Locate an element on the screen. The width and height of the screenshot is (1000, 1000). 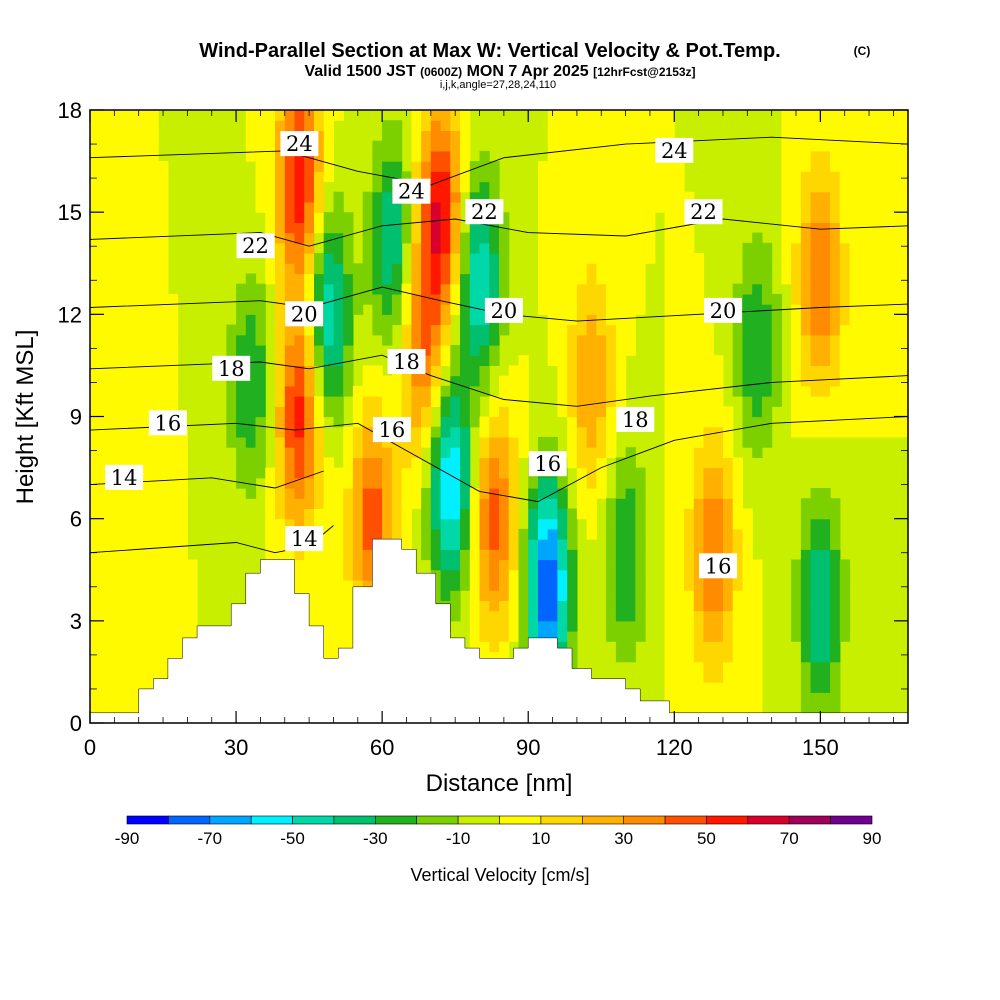
colorbar-tick-label: 10 is located at coordinates (540, 838).